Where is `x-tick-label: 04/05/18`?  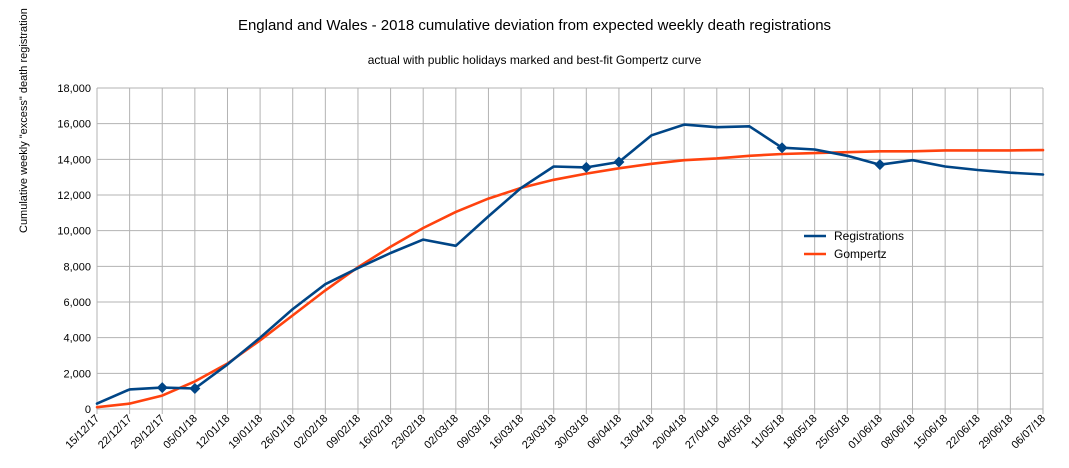
x-tick-label: 04/05/18 is located at coordinates (735, 432).